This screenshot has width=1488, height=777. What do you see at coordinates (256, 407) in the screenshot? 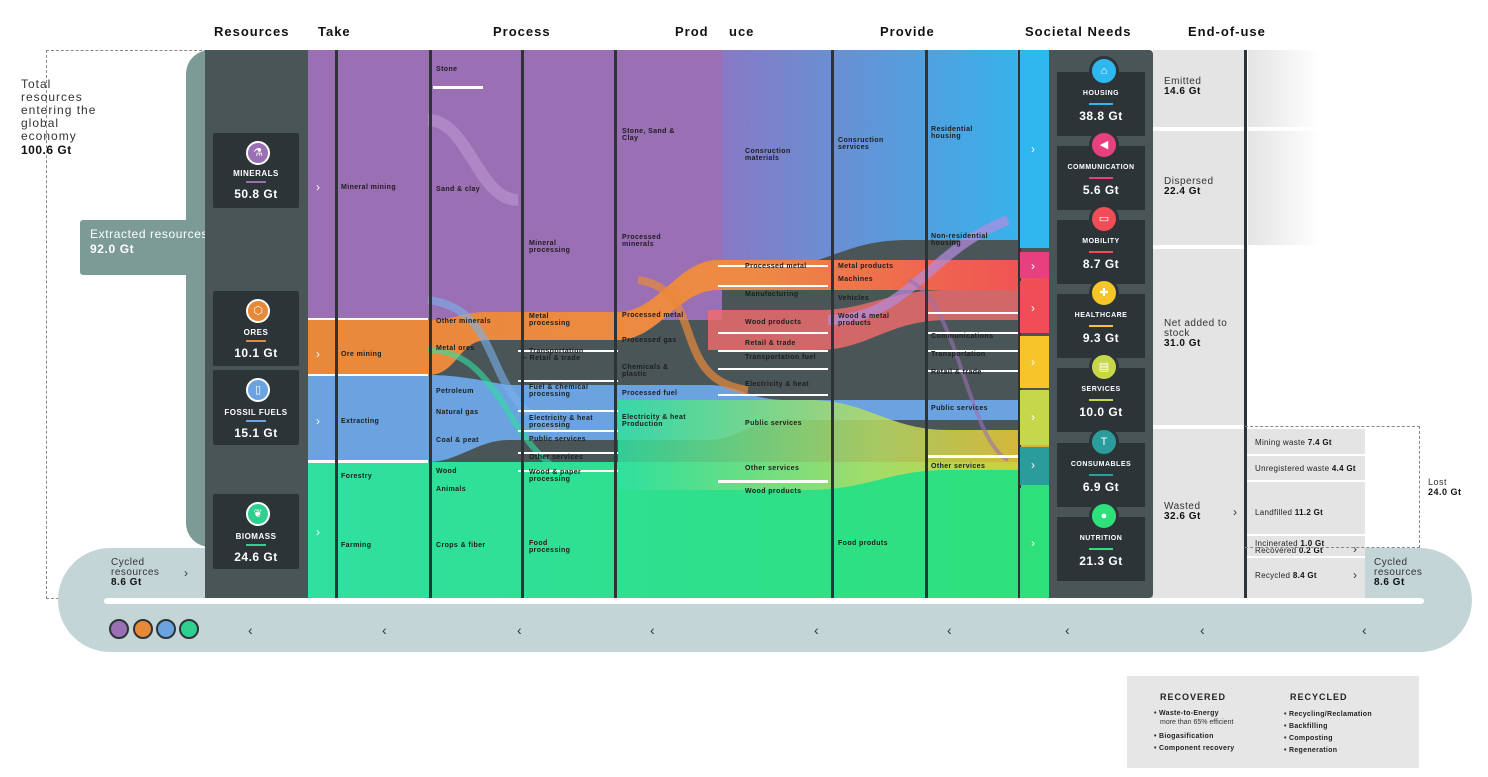
I see `resource-card-fossil-fuels: ▯ FOSSIL FUELS 15.1 Gt` at bounding box center [256, 407].